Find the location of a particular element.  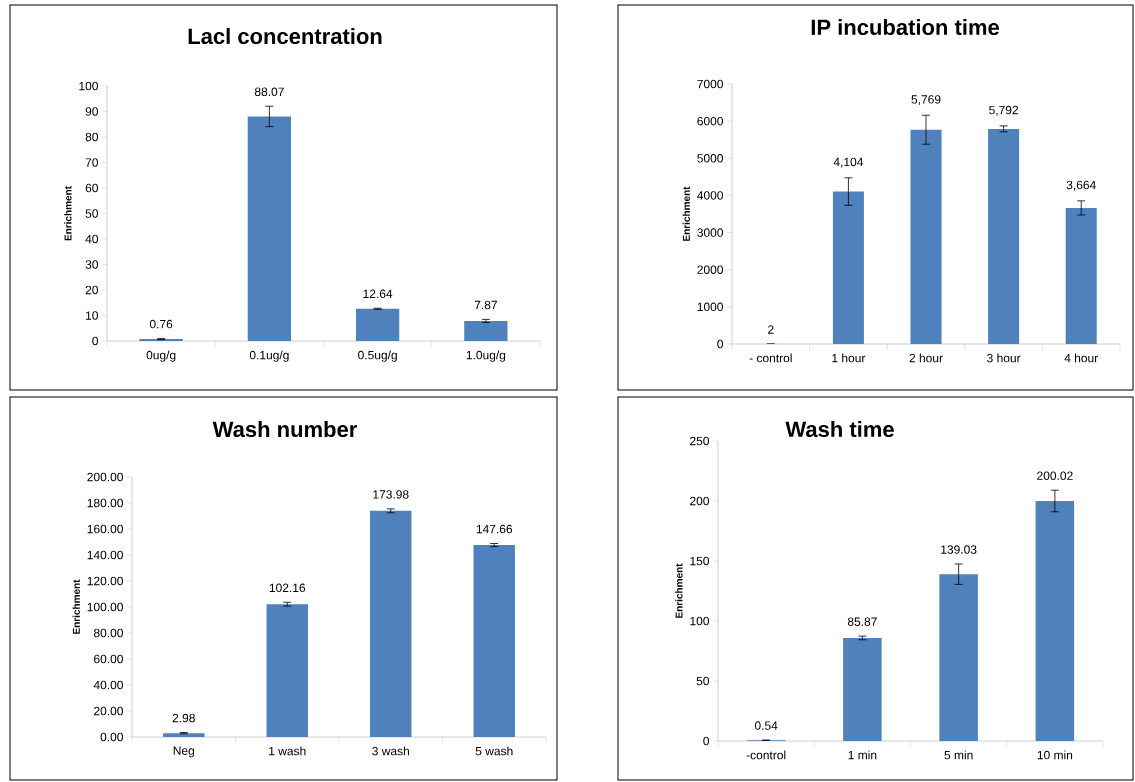

data-label: 85.87 is located at coordinates (862, 621).